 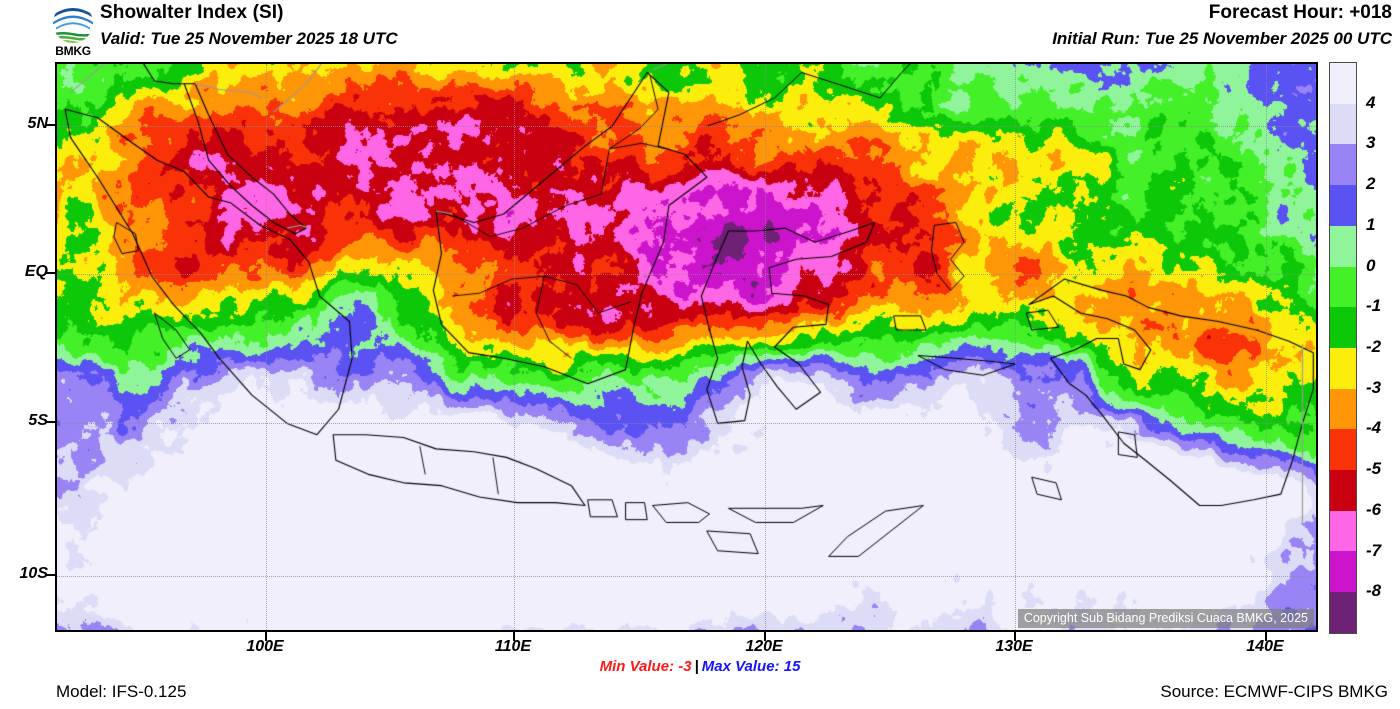 What do you see at coordinates (50, 422) in the screenshot?
I see `lat-tick-5s` at bounding box center [50, 422].